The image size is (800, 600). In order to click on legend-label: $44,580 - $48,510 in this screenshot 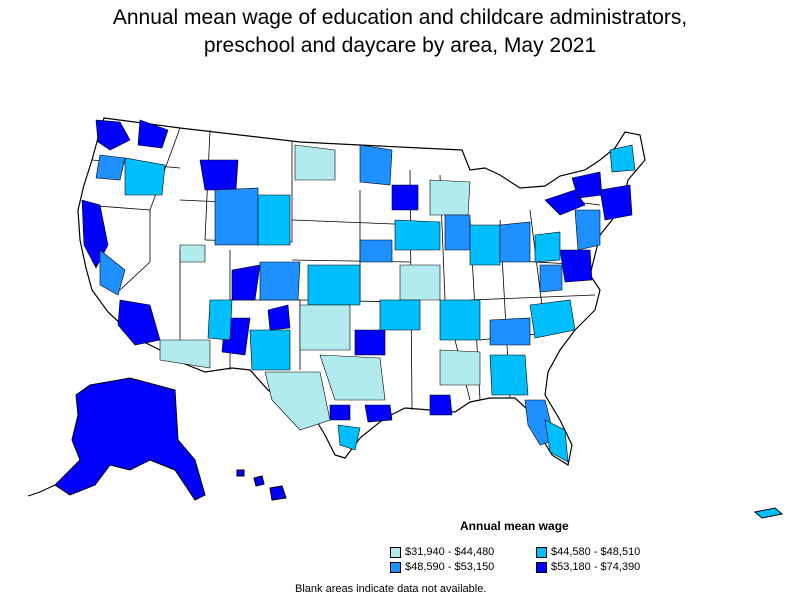, I will do `click(596, 552)`.